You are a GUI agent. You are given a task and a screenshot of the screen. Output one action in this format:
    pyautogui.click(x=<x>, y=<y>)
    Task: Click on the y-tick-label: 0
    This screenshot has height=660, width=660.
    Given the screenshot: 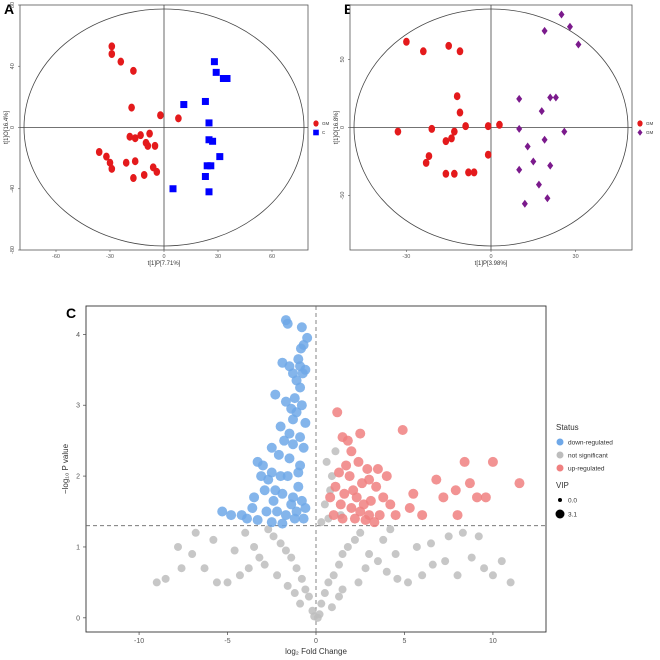 What is the action you would take?
    pyautogui.click(x=78, y=618)
    